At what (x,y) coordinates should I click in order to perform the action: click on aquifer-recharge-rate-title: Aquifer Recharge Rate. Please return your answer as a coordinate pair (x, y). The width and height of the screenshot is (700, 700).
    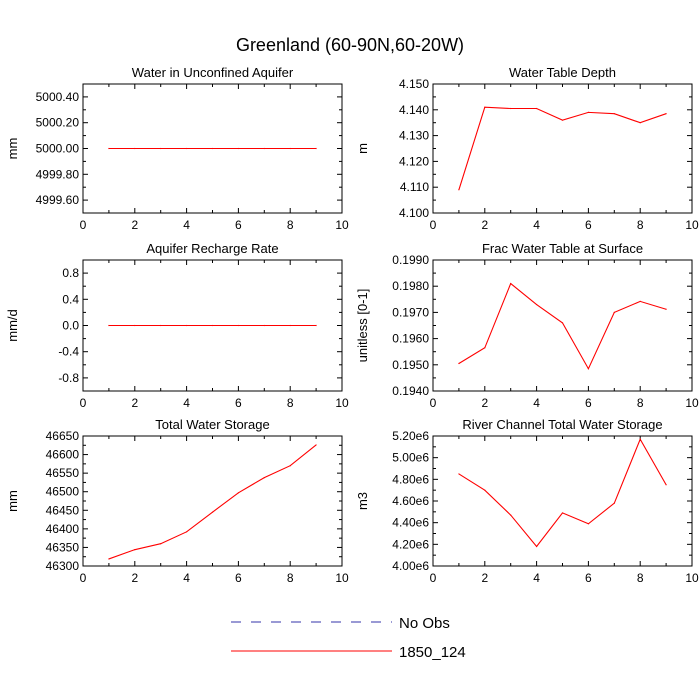
    Looking at the image, I should click on (212, 248).